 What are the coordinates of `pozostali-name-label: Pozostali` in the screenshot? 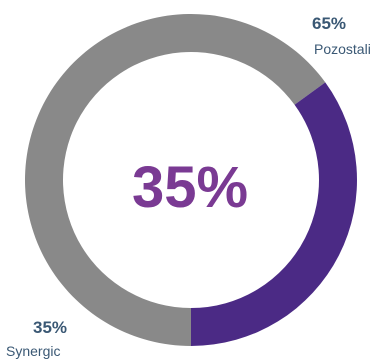 It's located at (342, 49).